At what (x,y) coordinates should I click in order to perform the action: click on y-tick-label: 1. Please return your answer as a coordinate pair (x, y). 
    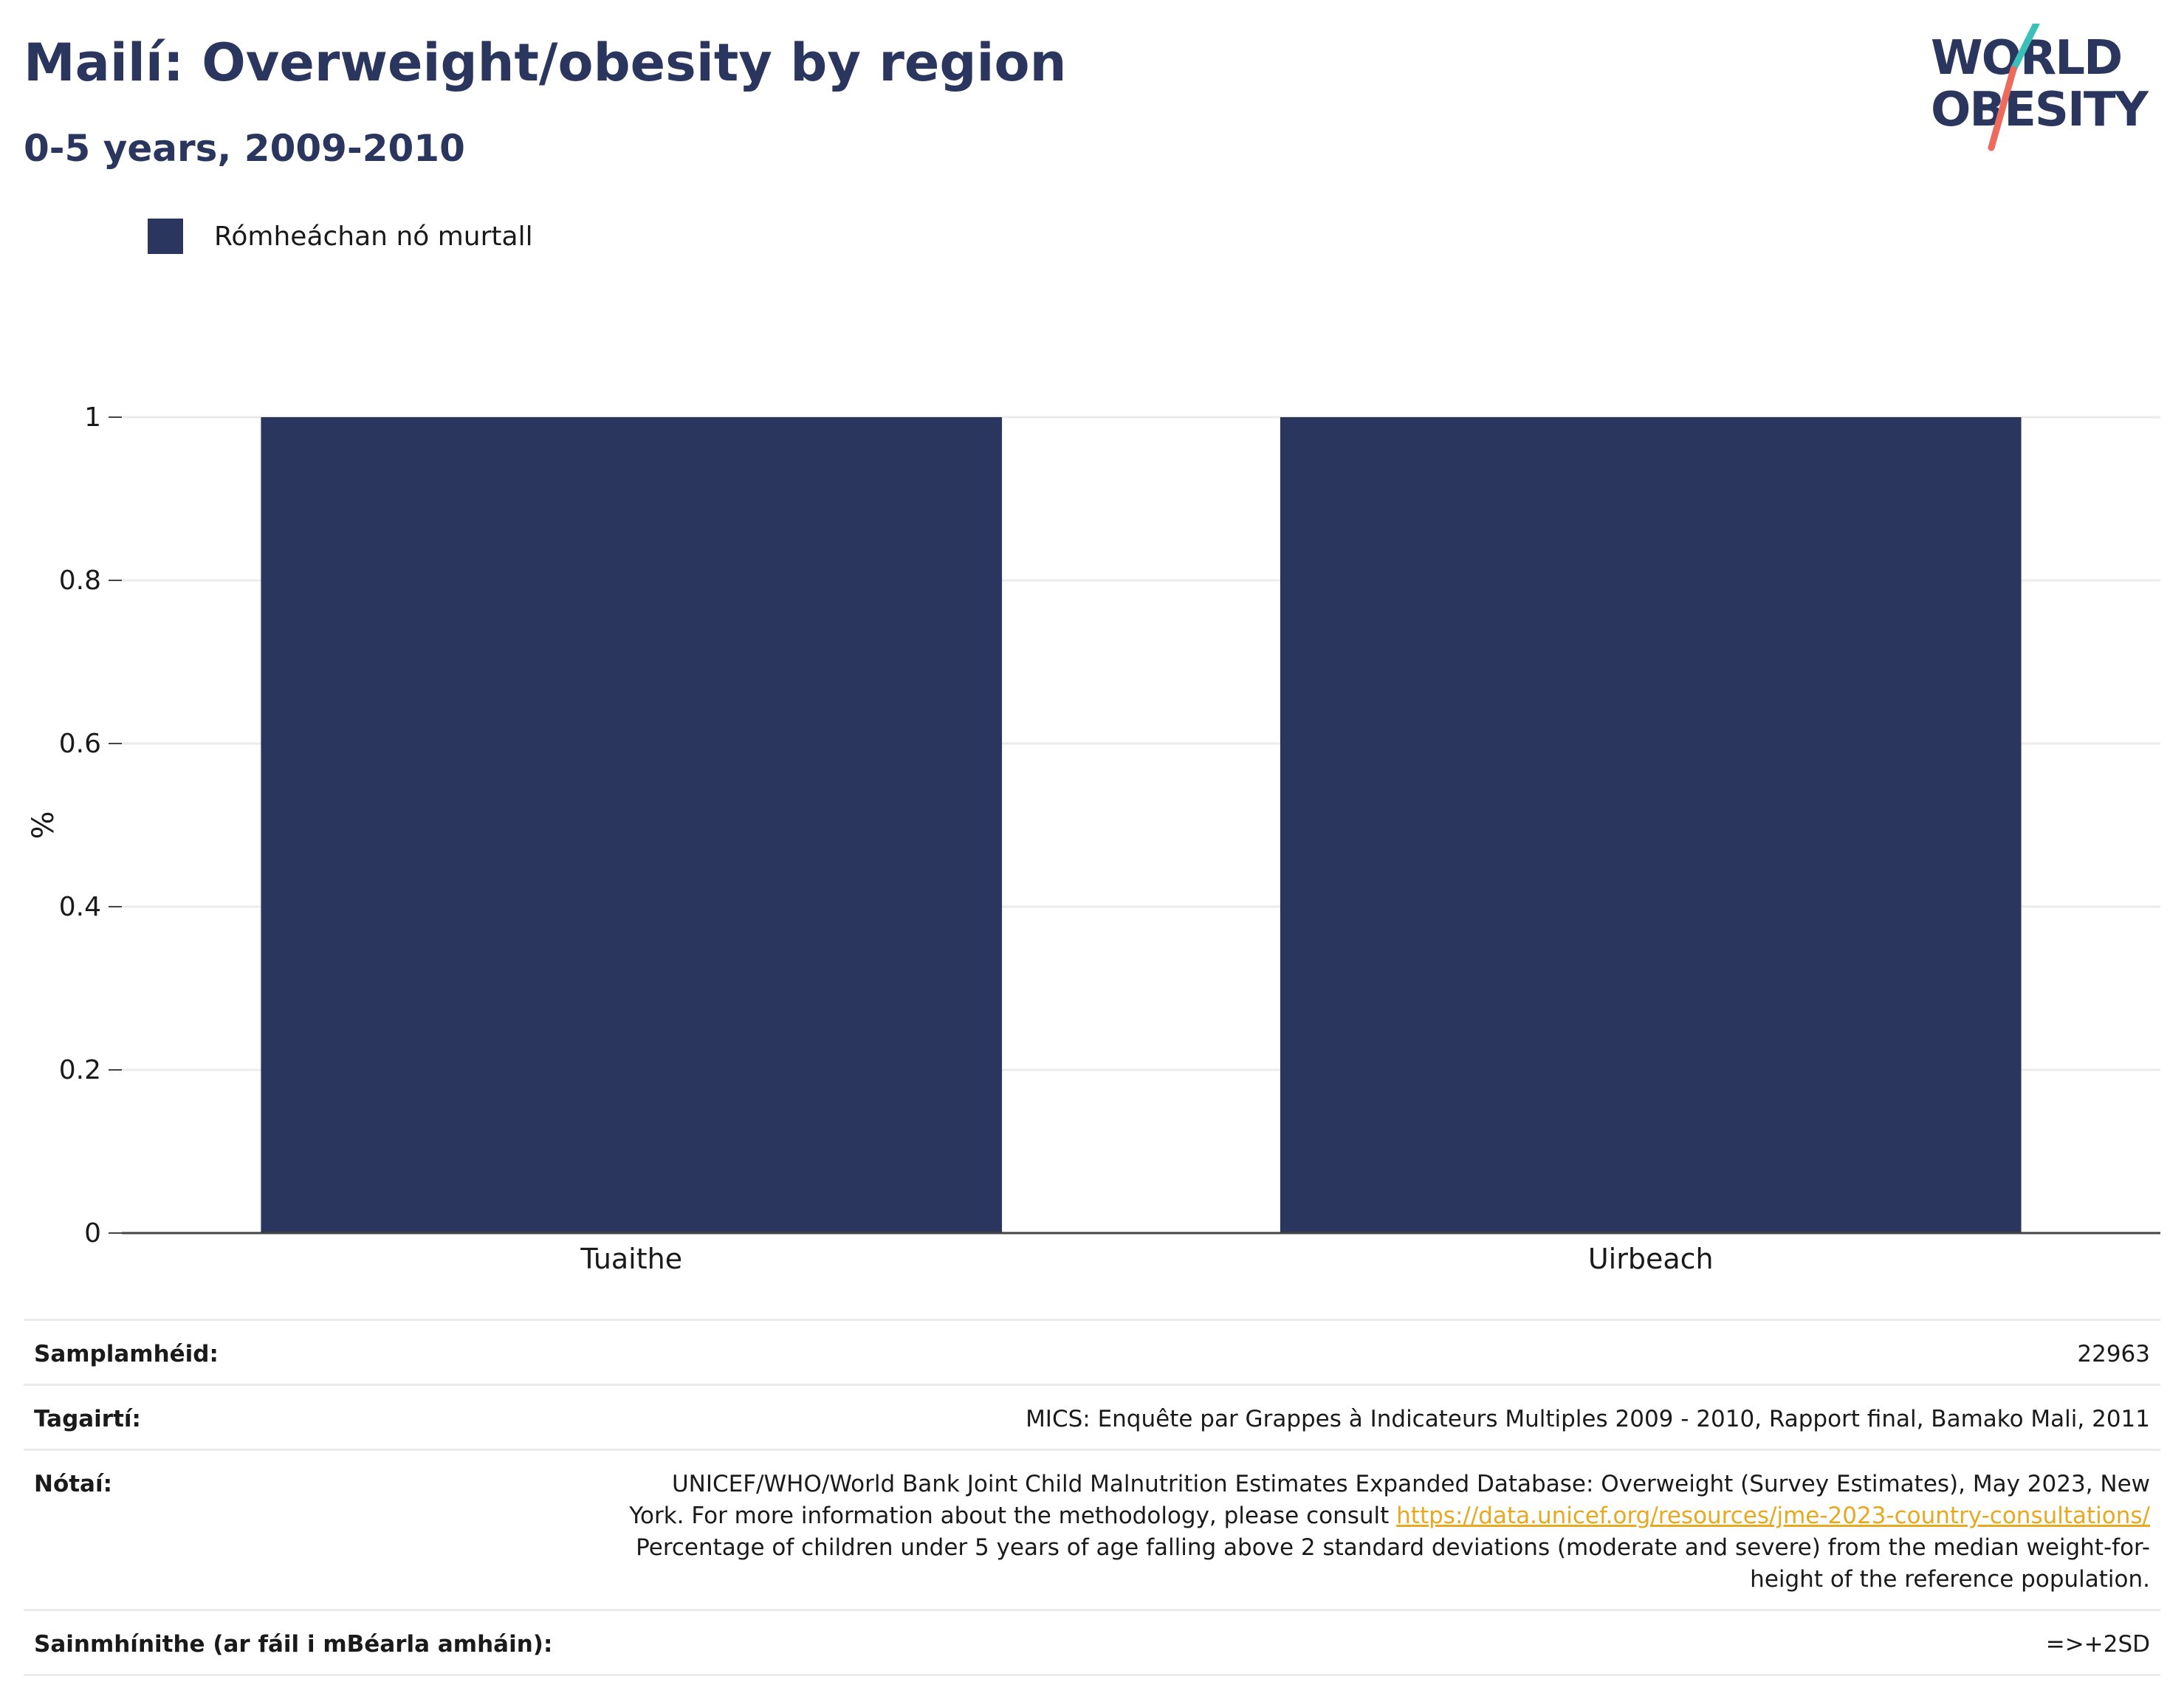
    Looking at the image, I should click on (93, 417).